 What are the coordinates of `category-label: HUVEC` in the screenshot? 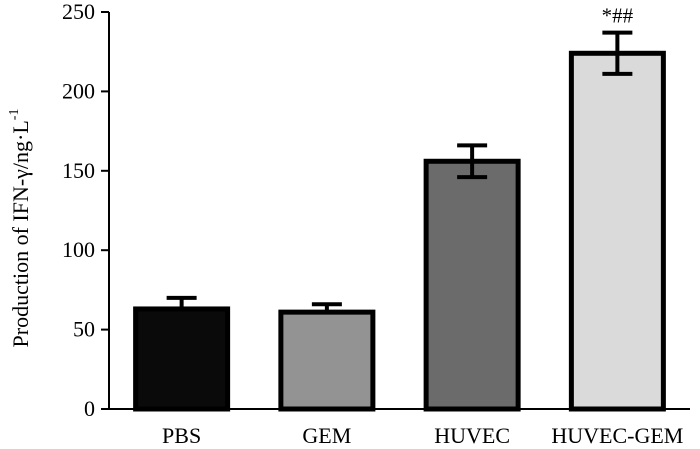 It's located at (472, 435).